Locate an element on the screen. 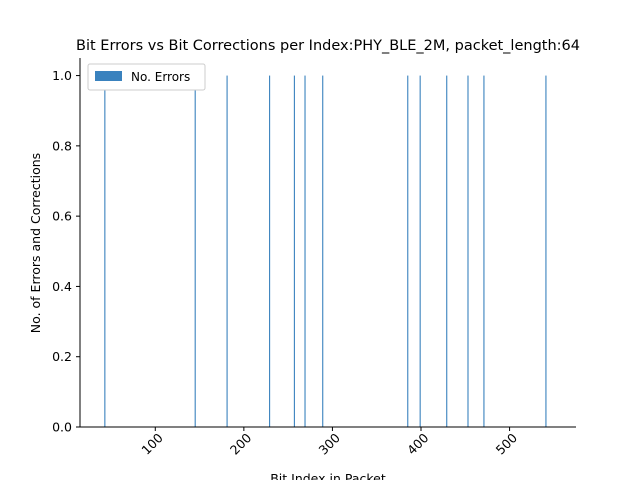  legend-swatch is located at coordinates (108, 76).